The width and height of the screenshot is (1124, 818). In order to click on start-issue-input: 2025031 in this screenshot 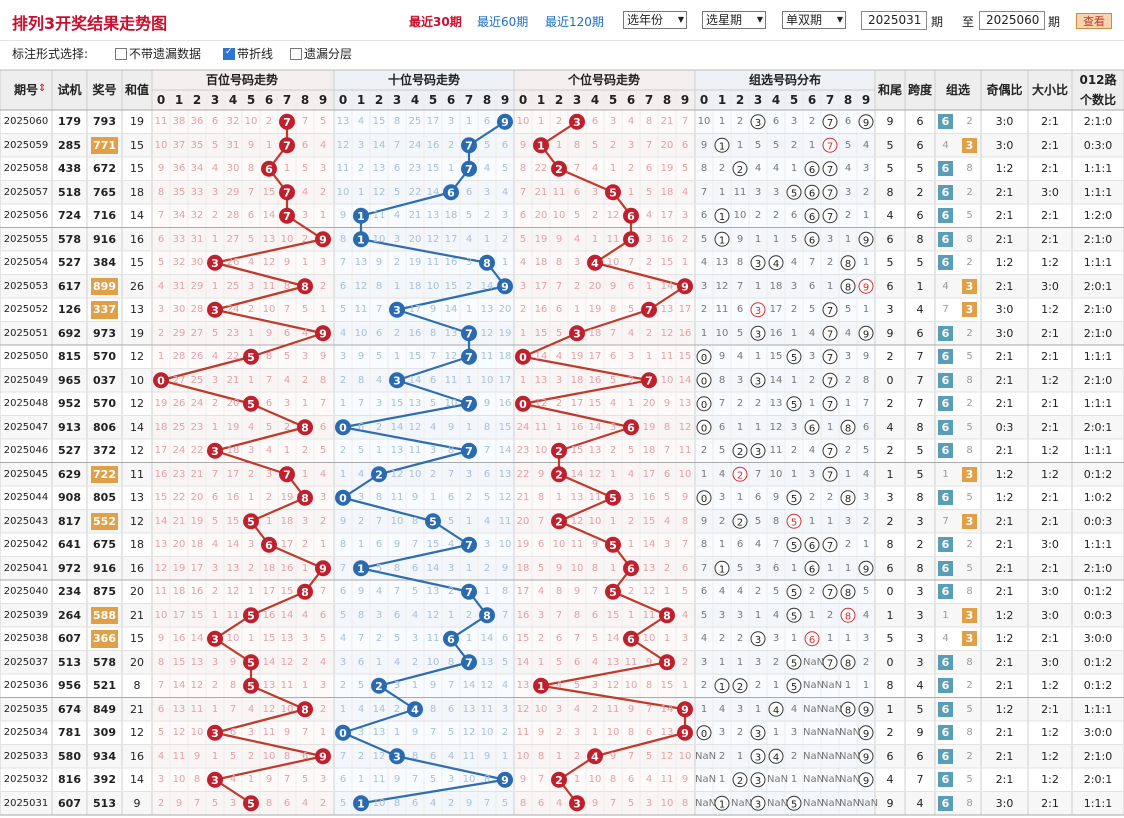, I will do `click(894, 20)`.